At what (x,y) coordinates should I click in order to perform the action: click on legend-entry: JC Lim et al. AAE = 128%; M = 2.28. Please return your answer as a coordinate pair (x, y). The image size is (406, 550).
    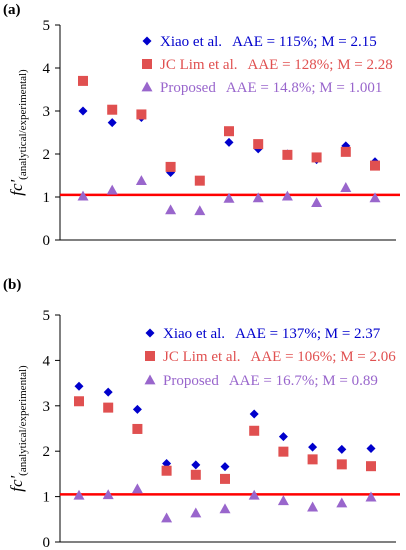
    Looking at the image, I should click on (276, 65).